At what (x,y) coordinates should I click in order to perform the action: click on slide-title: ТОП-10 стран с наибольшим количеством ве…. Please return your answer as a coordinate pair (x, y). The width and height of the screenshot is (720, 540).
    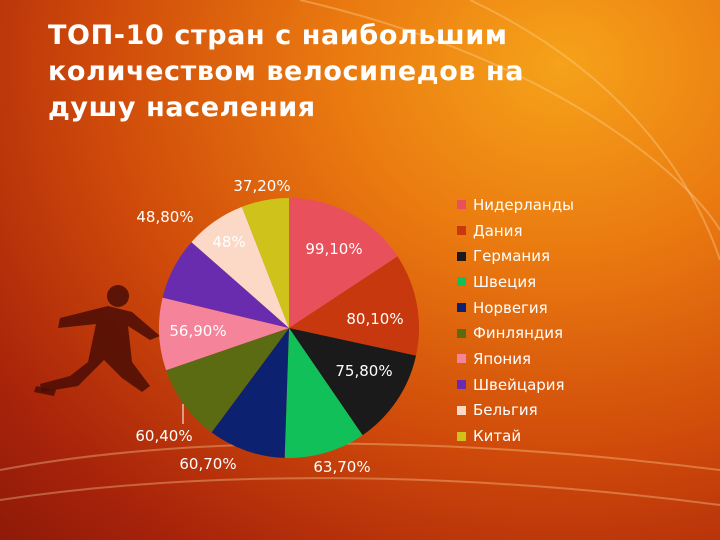
    Looking at the image, I should click on (286, 71).